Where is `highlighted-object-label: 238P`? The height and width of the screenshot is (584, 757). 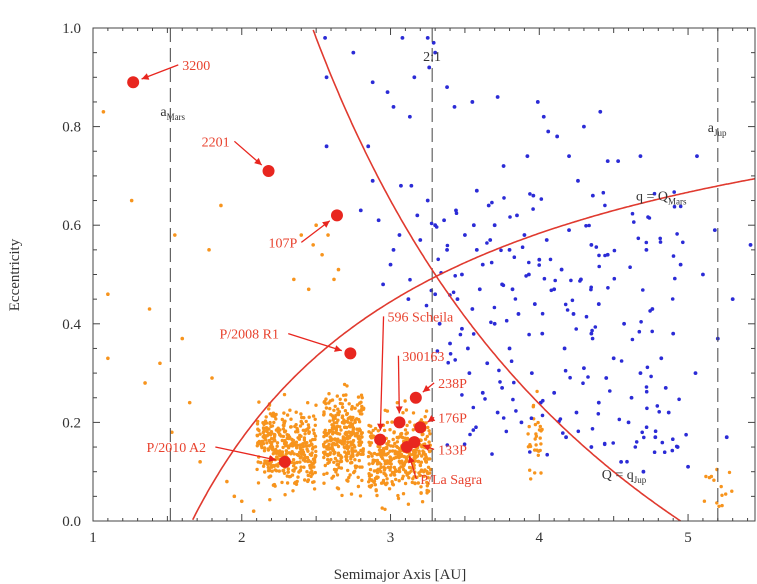
highlighted-object-label: 238P is located at coordinates (452, 384).